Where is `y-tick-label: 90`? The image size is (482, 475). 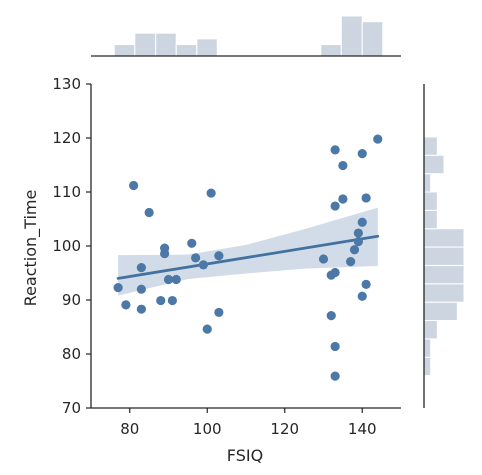
y-tick-label: 90 is located at coordinates (71, 300).